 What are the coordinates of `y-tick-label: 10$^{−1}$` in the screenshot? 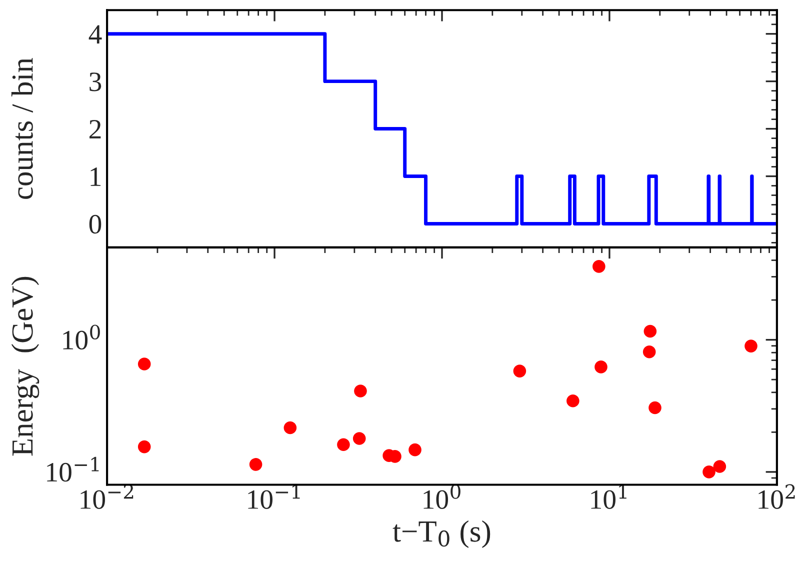 It's located at (73, 469).